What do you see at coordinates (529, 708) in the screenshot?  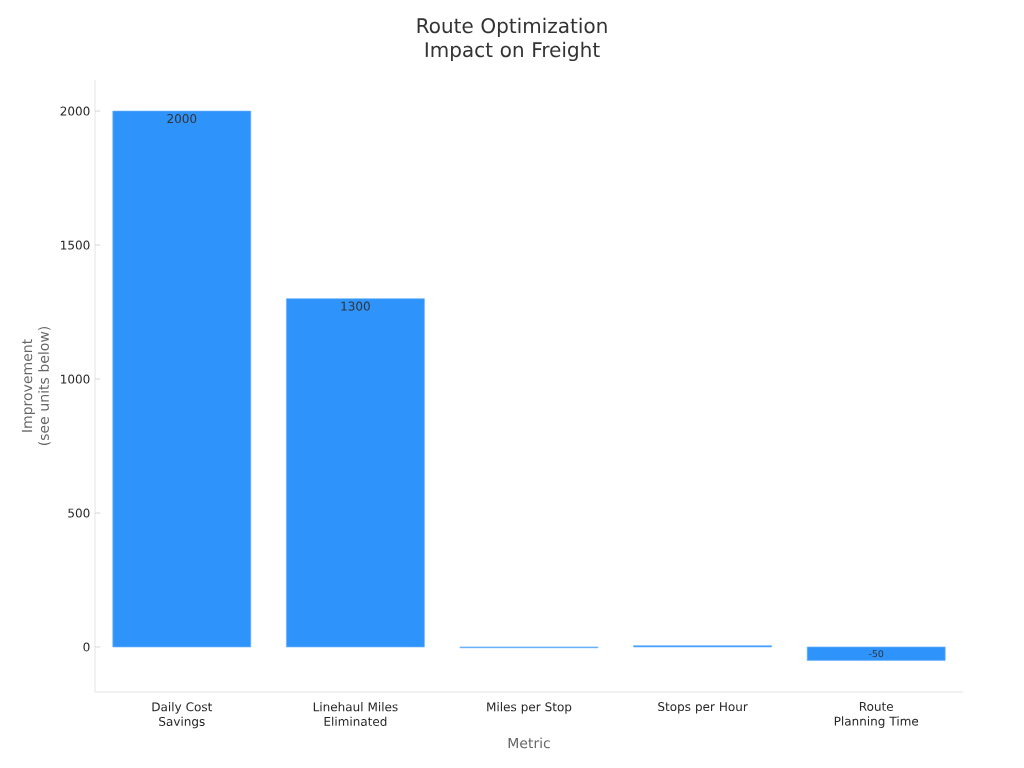 I see `x-tick-label: Miles per Stop` at bounding box center [529, 708].